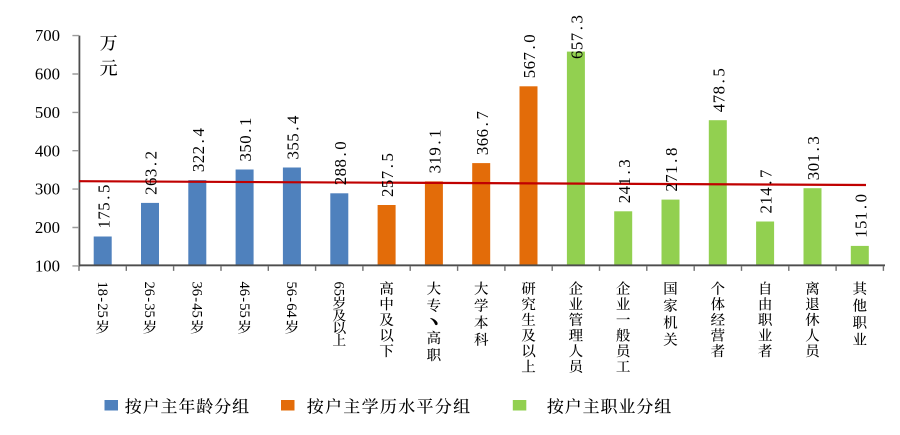 The width and height of the screenshot is (900, 435). Describe the element at coordinates (482, 133) in the screenshot. I see `svg-text: 366.7` at that location.